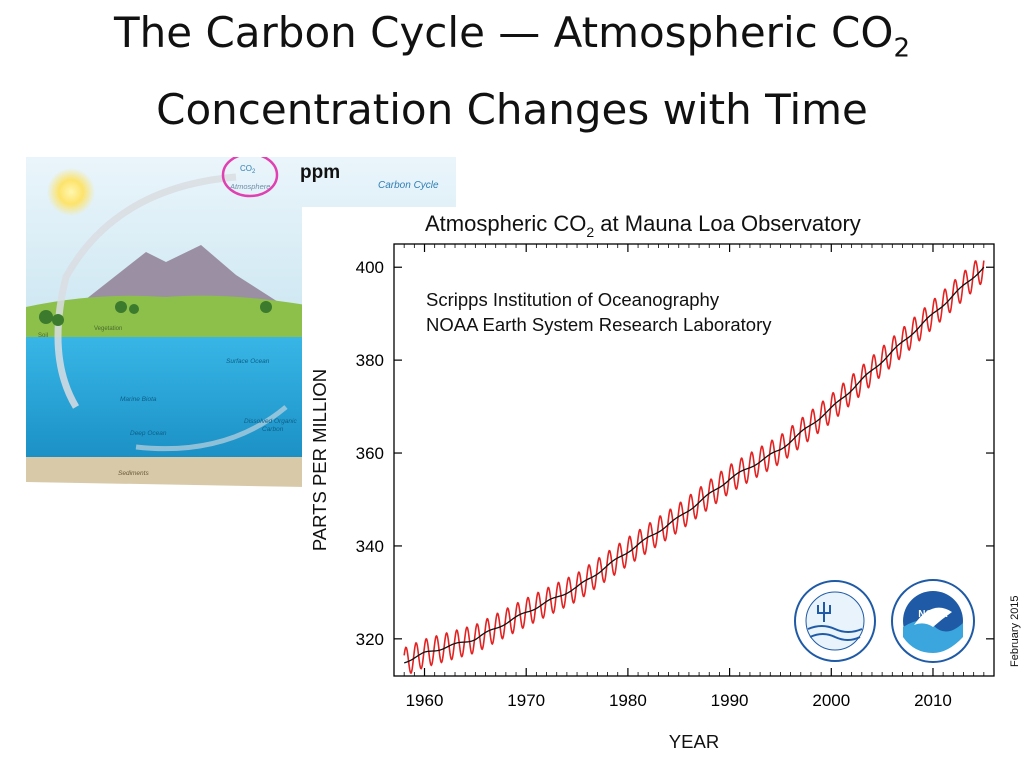  What do you see at coordinates (148, 433) in the screenshot?
I see `deep-ocean-label: Deep Ocean` at bounding box center [148, 433].